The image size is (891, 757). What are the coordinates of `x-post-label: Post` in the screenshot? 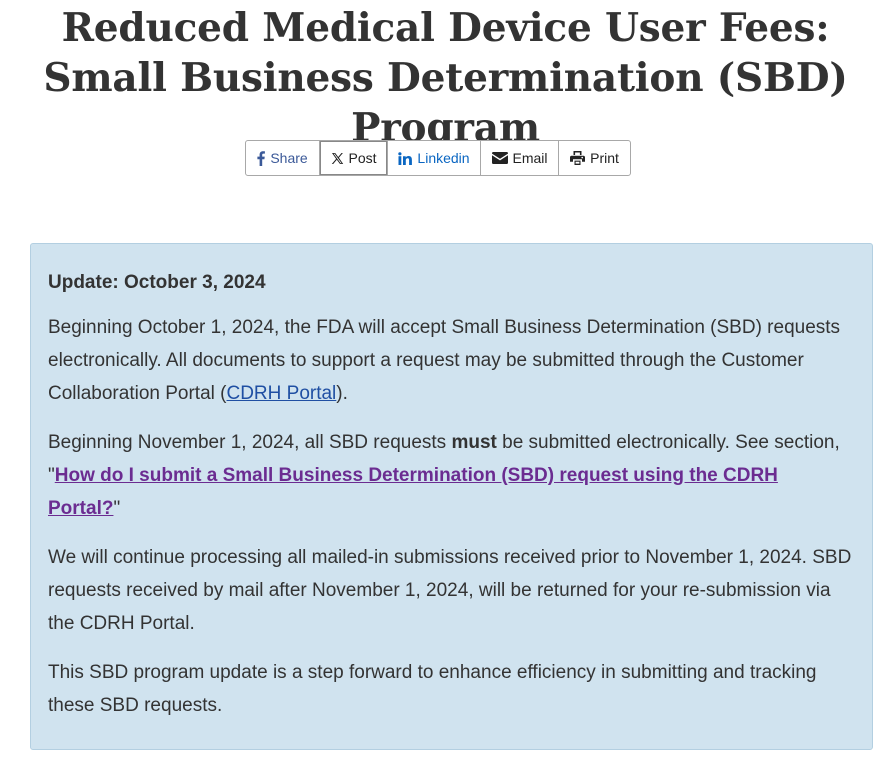 It's located at (362, 158).